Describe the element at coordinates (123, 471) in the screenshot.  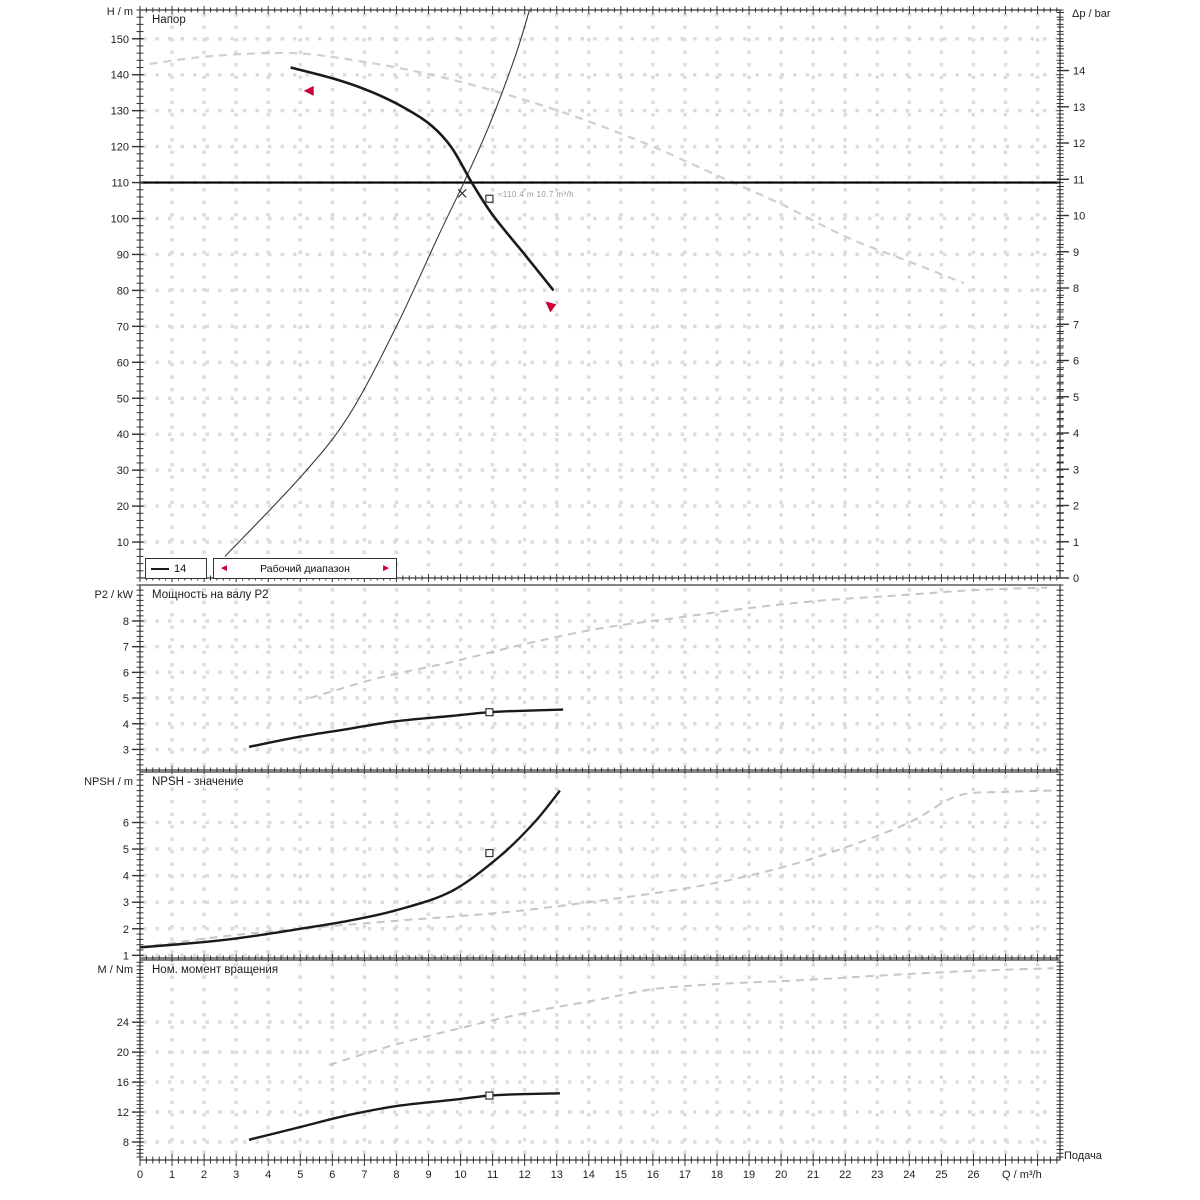
I see `y-tick-label: 30` at that location.